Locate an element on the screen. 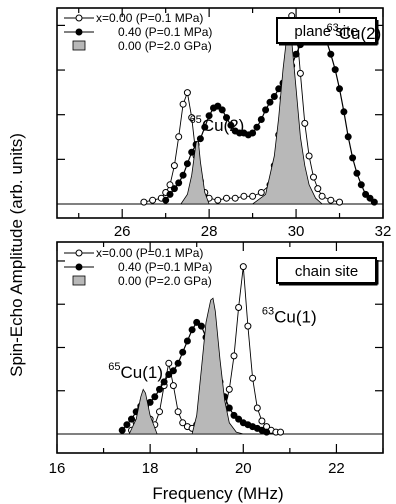 This screenshot has width=396, height=504. x-tick-label: 30 is located at coordinates (296, 231).